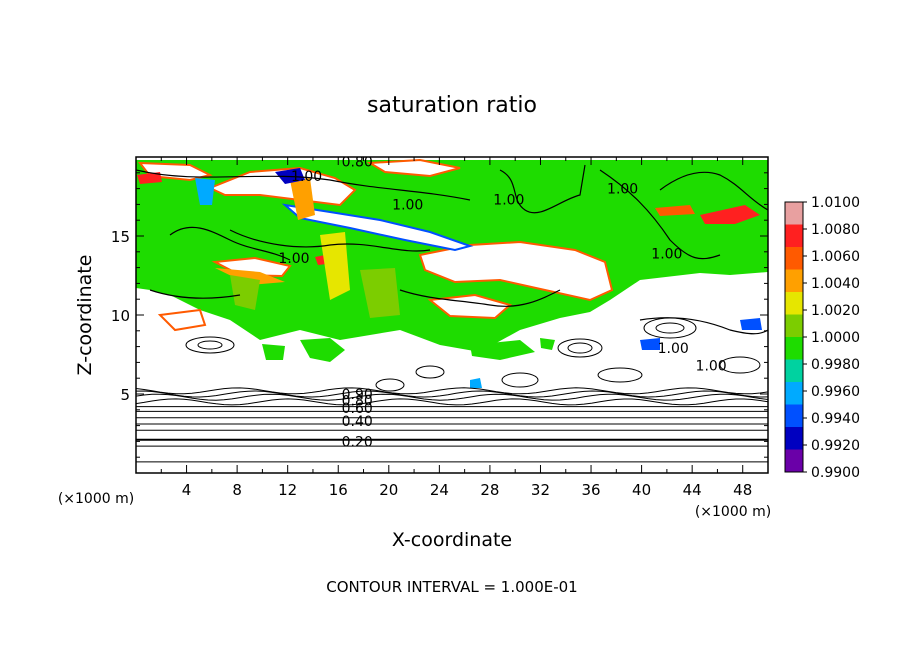 Image resolution: width=904 pixels, height=654 pixels. I want to click on contour-label: 0.40, so click(357, 422).